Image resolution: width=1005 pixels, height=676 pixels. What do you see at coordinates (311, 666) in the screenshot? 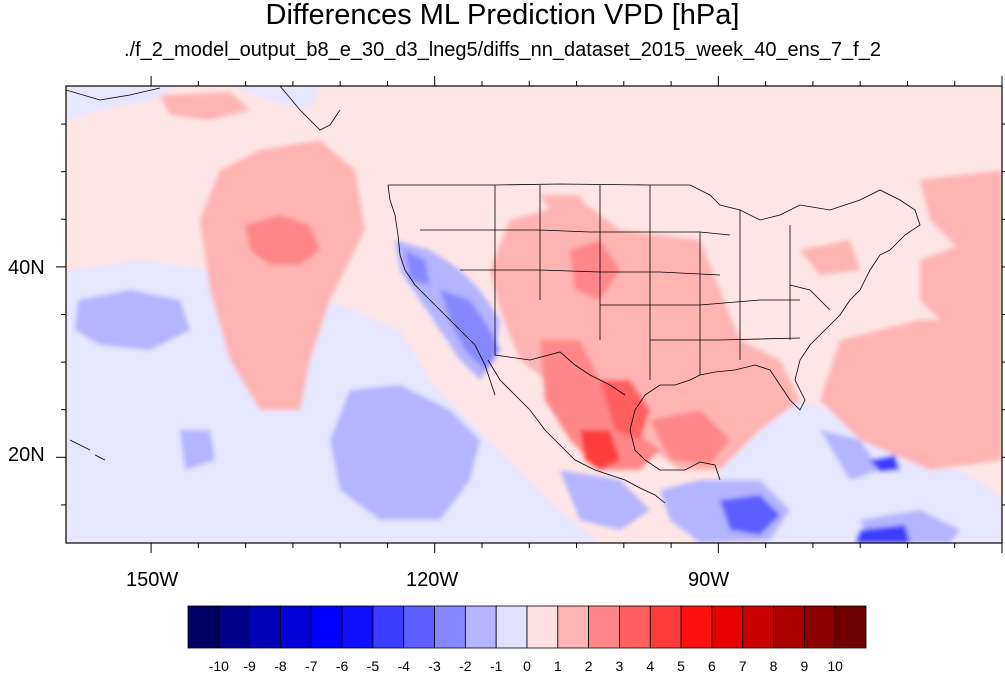
I see `colorbar-tick-label: -7` at bounding box center [311, 666].